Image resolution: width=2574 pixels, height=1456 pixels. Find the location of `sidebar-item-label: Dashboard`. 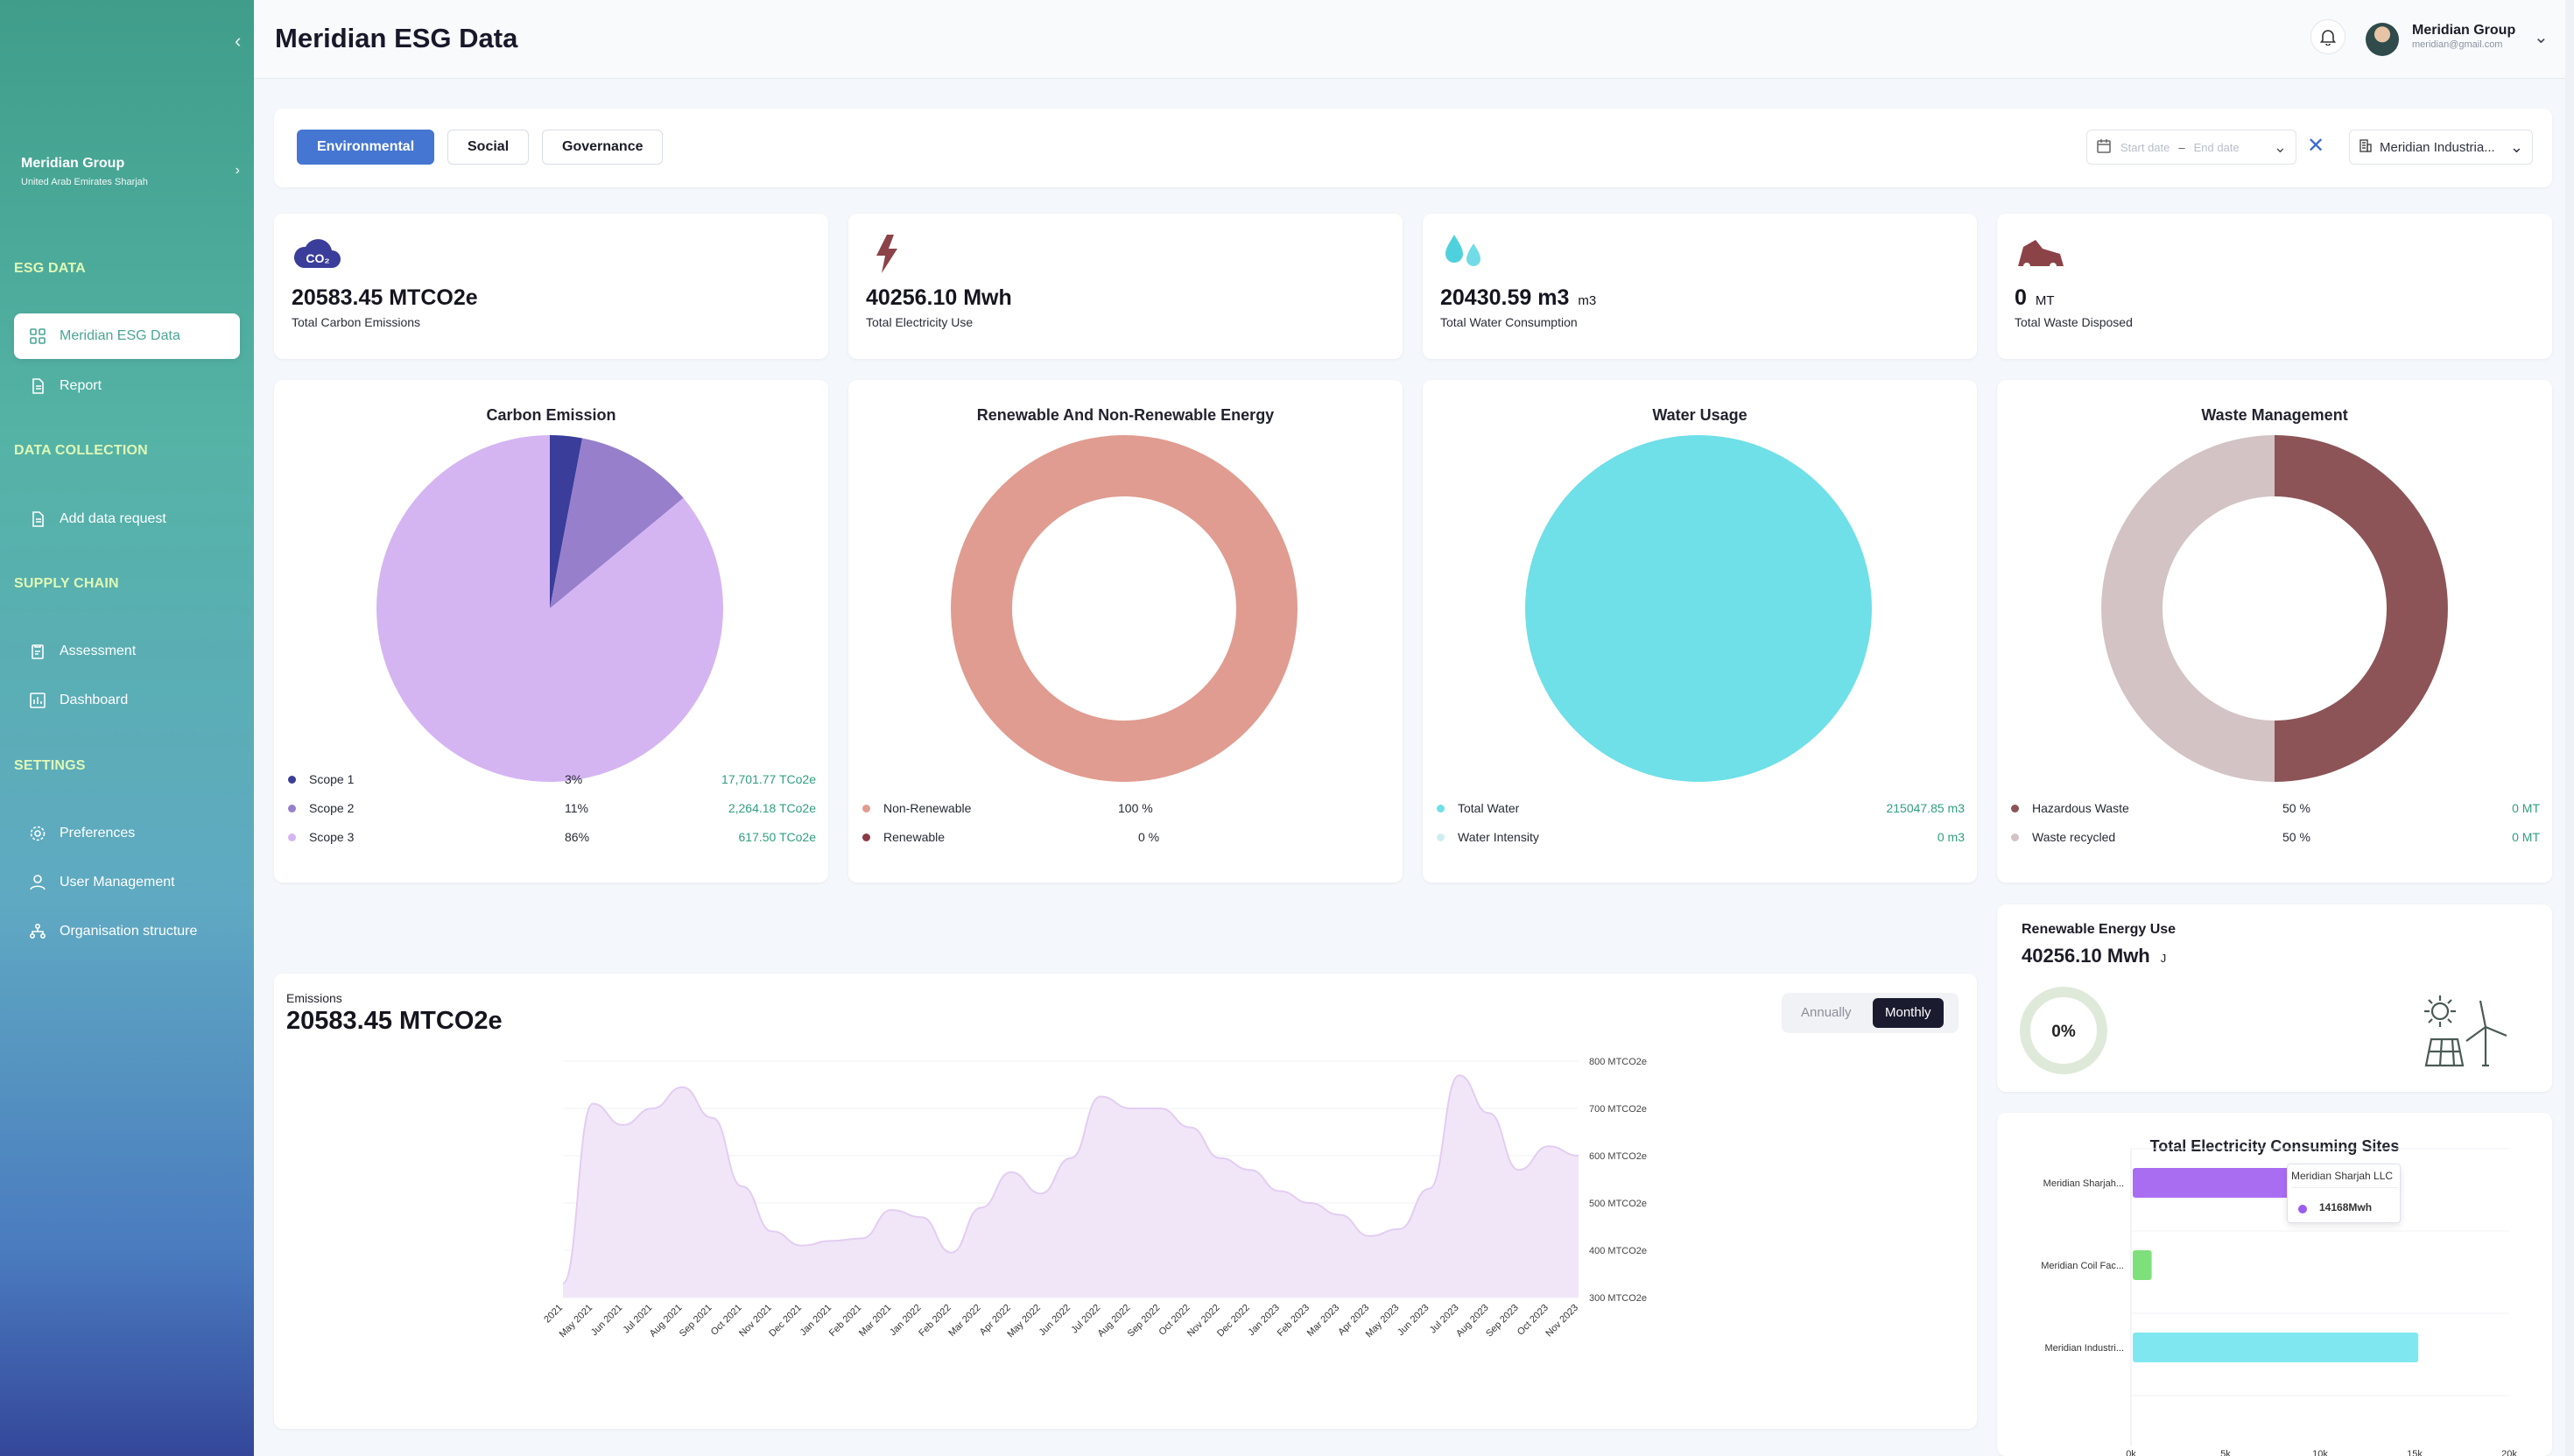

sidebar-item-label: Dashboard is located at coordinates (94, 700).